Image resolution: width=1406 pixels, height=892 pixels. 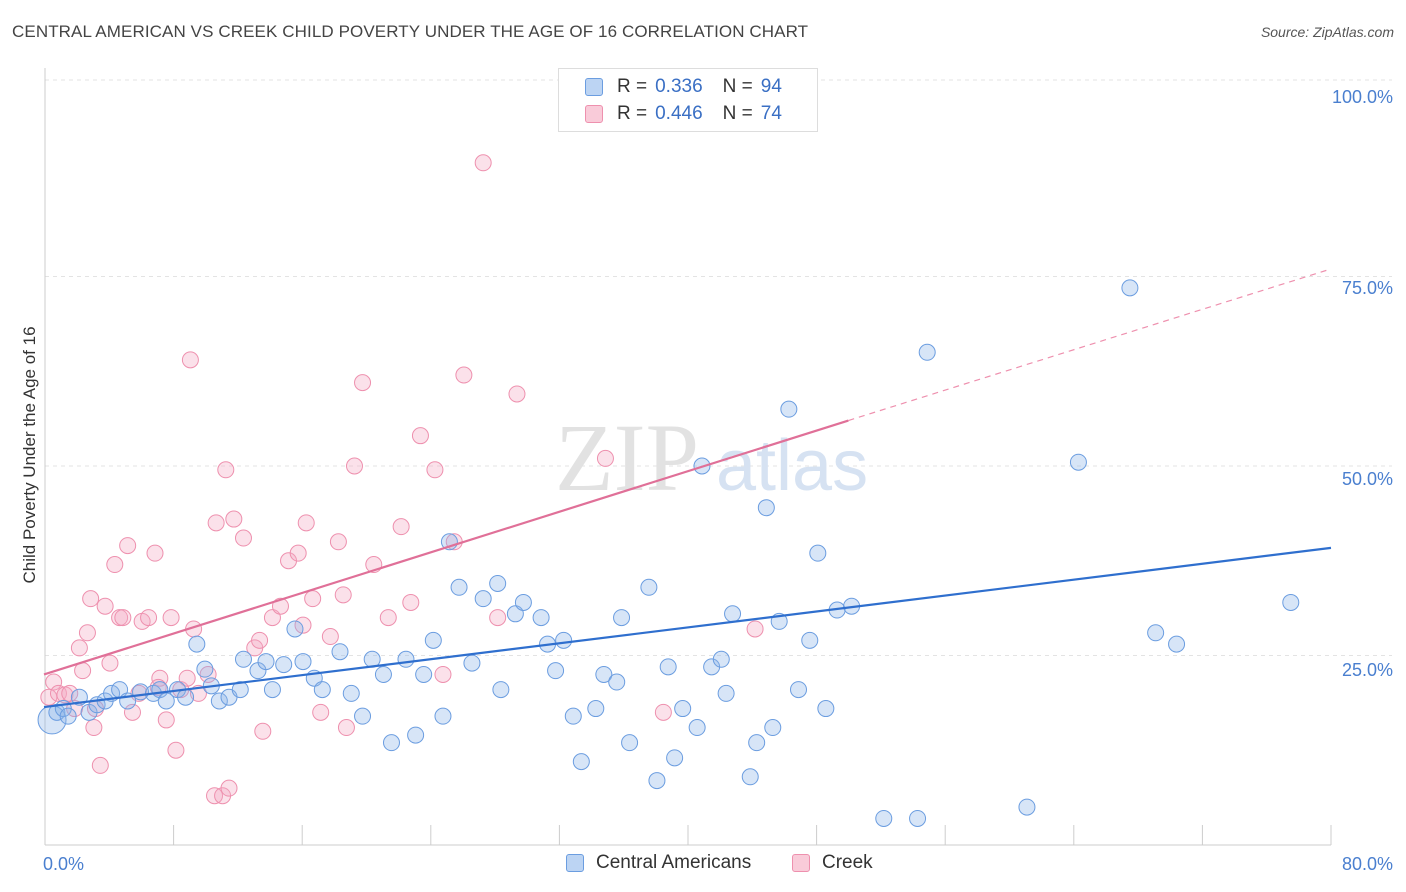 I want to click on legend: R = 0.336 N = 94 R = 0.446 N = 74, so click(x=688, y=100).